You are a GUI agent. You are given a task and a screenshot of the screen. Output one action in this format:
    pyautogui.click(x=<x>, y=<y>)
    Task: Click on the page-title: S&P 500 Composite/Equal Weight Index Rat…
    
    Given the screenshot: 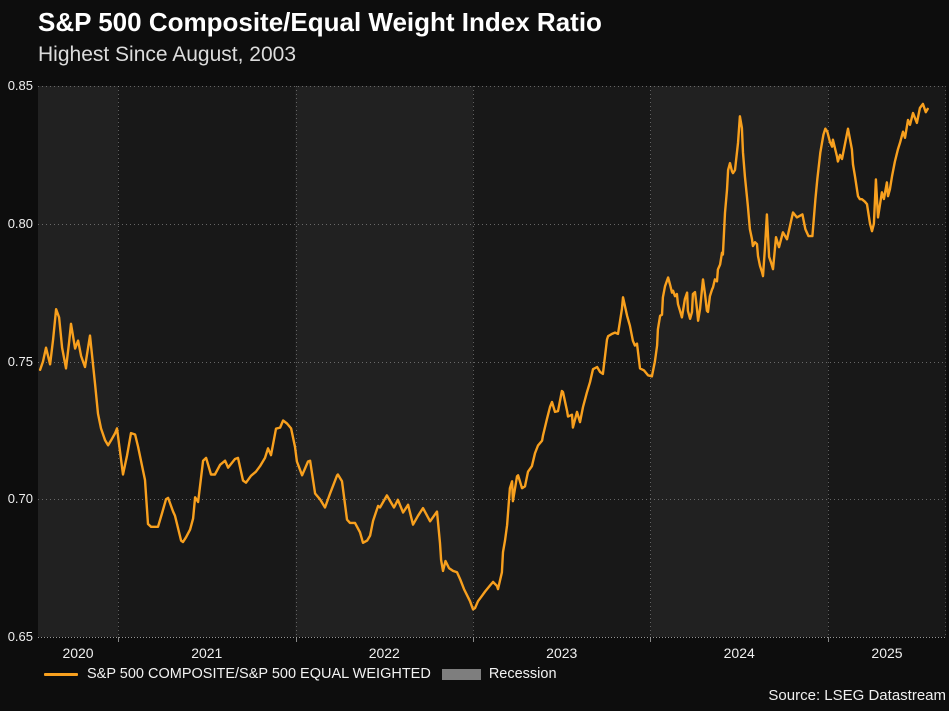 What is the action you would take?
    pyautogui.click(x=320, y=22)
    